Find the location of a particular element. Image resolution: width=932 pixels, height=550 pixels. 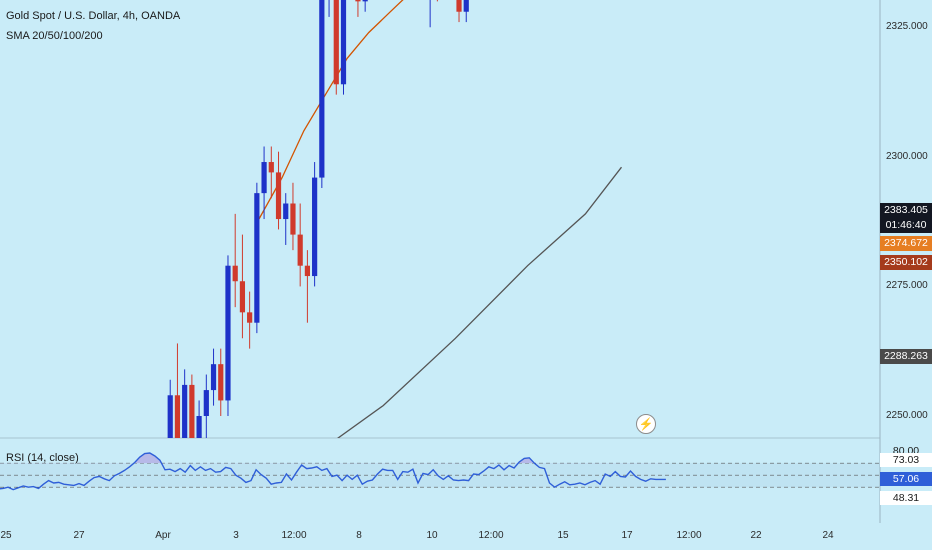

sma20-badge: 2374.672 is located at coordinates (906, 243).